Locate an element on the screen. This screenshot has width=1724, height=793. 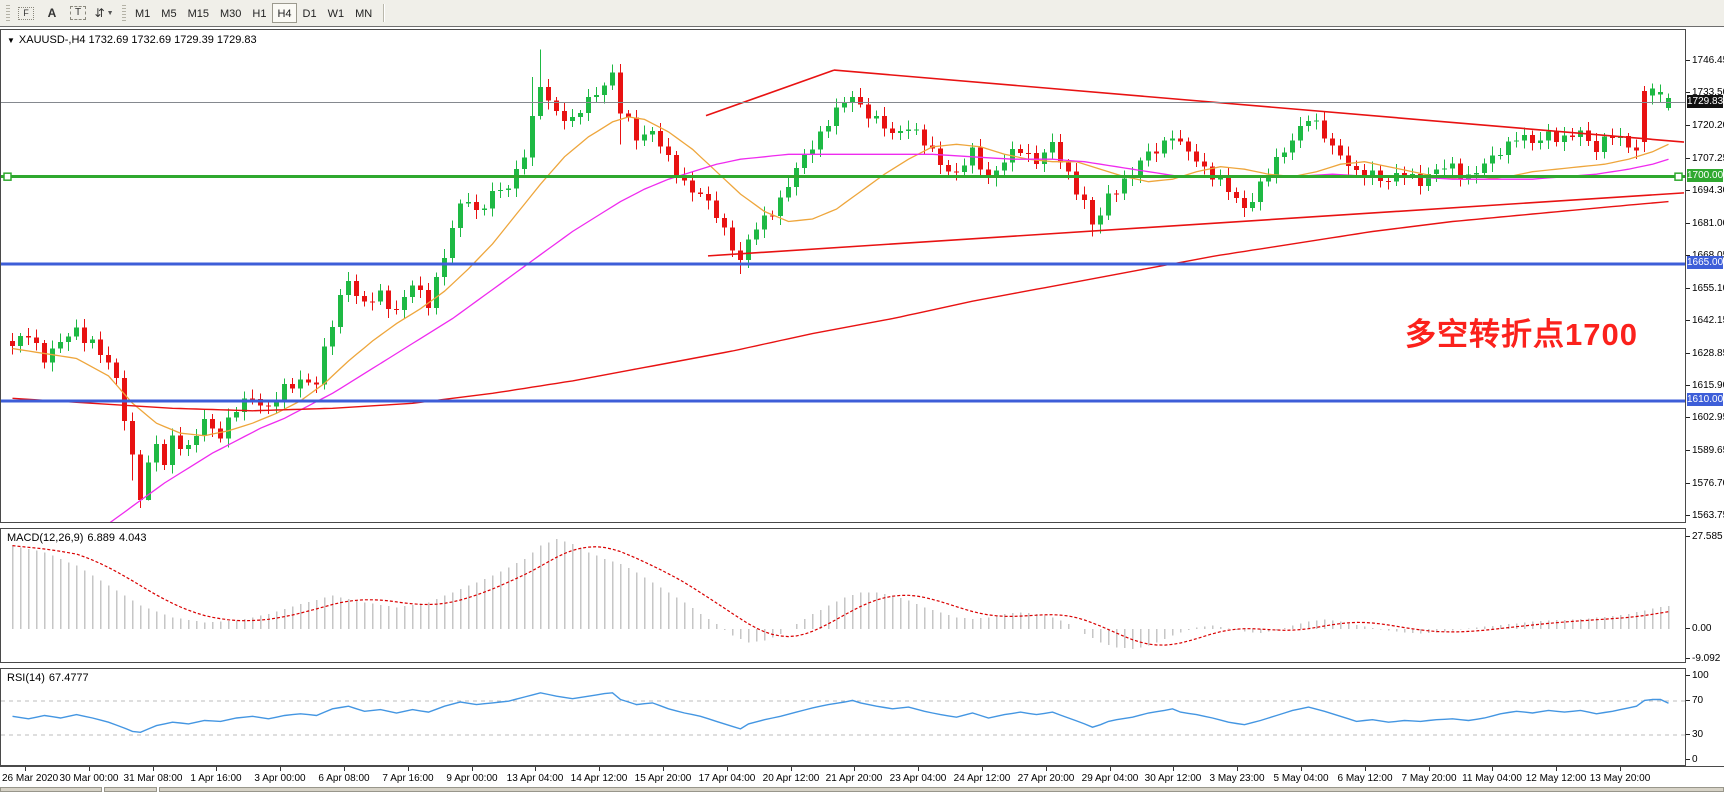
price-tick-label: 1668.05 is located at coordinates (1708, 255).